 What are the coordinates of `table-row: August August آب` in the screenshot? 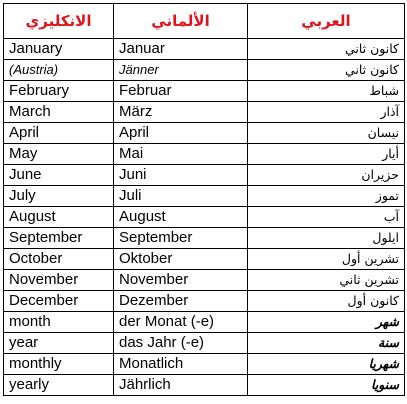 It's located at (204, 217).